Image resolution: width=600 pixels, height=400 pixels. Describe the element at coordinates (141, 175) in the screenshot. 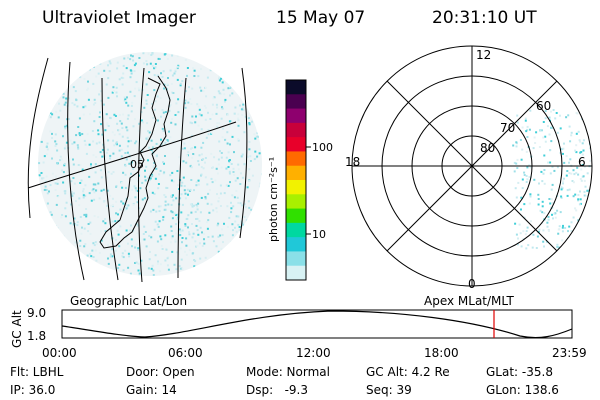

I see `lon-line` at that location.